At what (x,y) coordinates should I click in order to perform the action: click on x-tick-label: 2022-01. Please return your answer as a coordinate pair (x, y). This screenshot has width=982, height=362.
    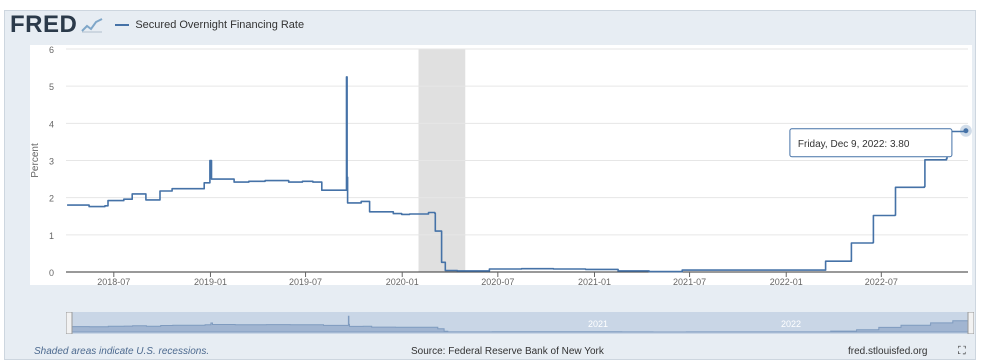
    Looking at the image, I should click on (786, 281).